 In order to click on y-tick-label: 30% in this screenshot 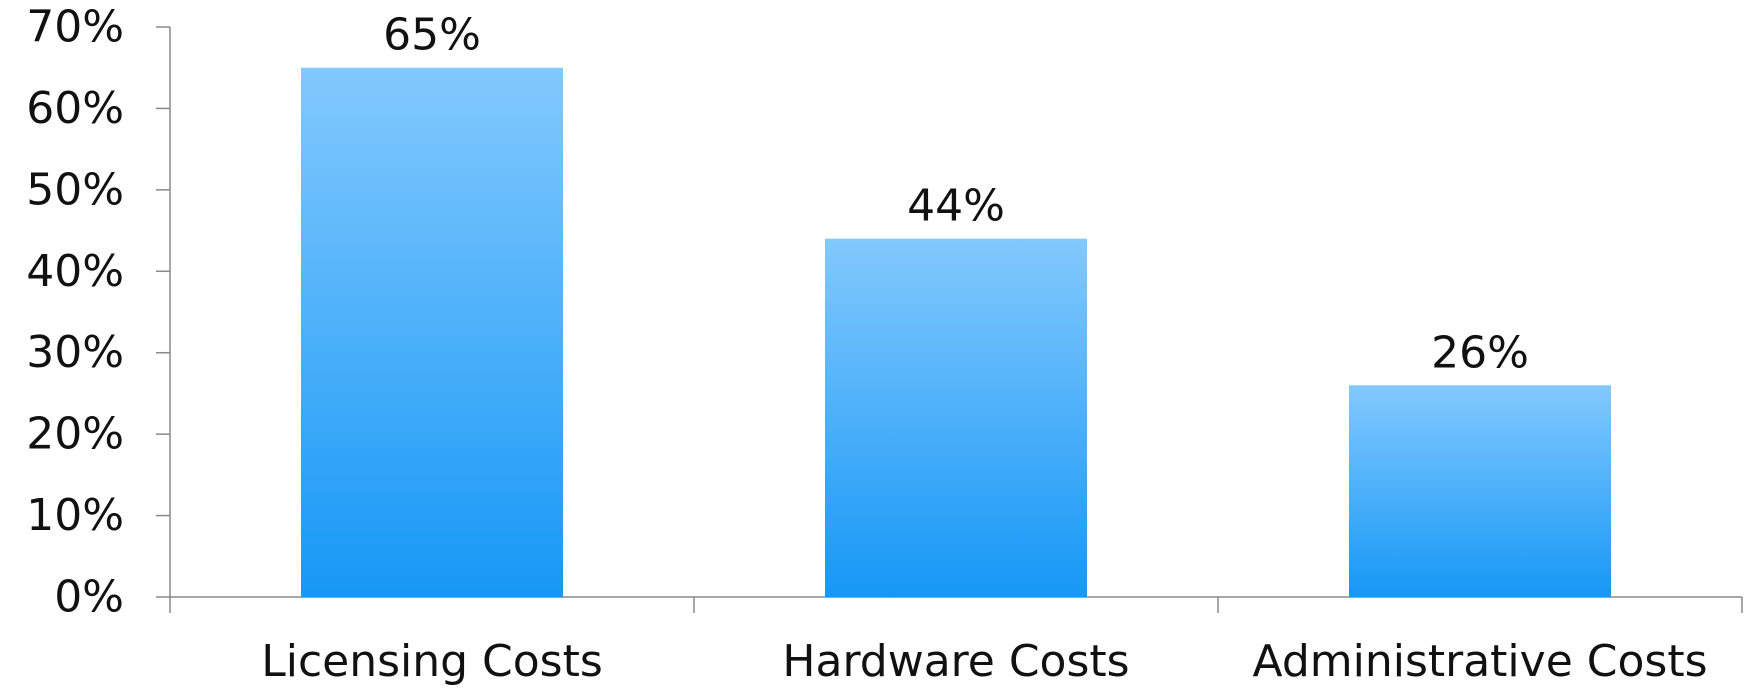, I will do `click(75, 352)`.